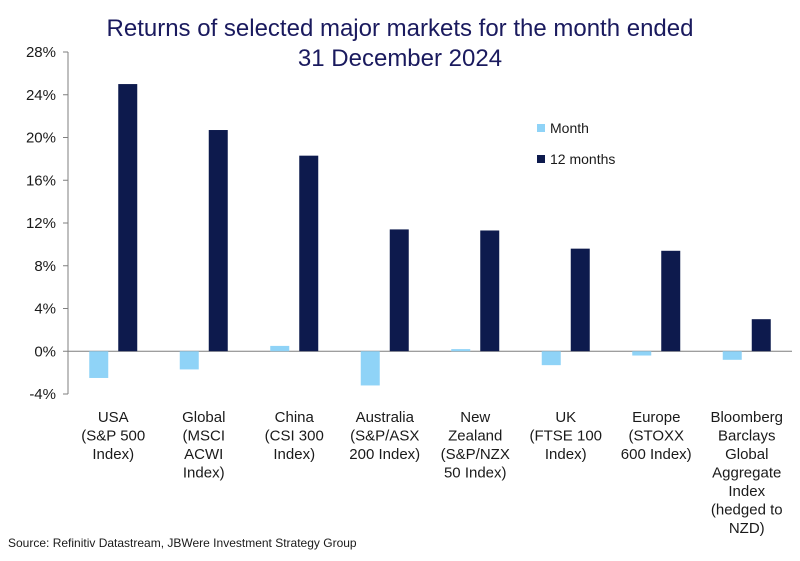 Image resolution: width=800 pixels, height=561 pixels. What do you see at coordinates (576, 143) in the screenshot?
I see `legend: Month 12 months` at bounding box center [576, 143].